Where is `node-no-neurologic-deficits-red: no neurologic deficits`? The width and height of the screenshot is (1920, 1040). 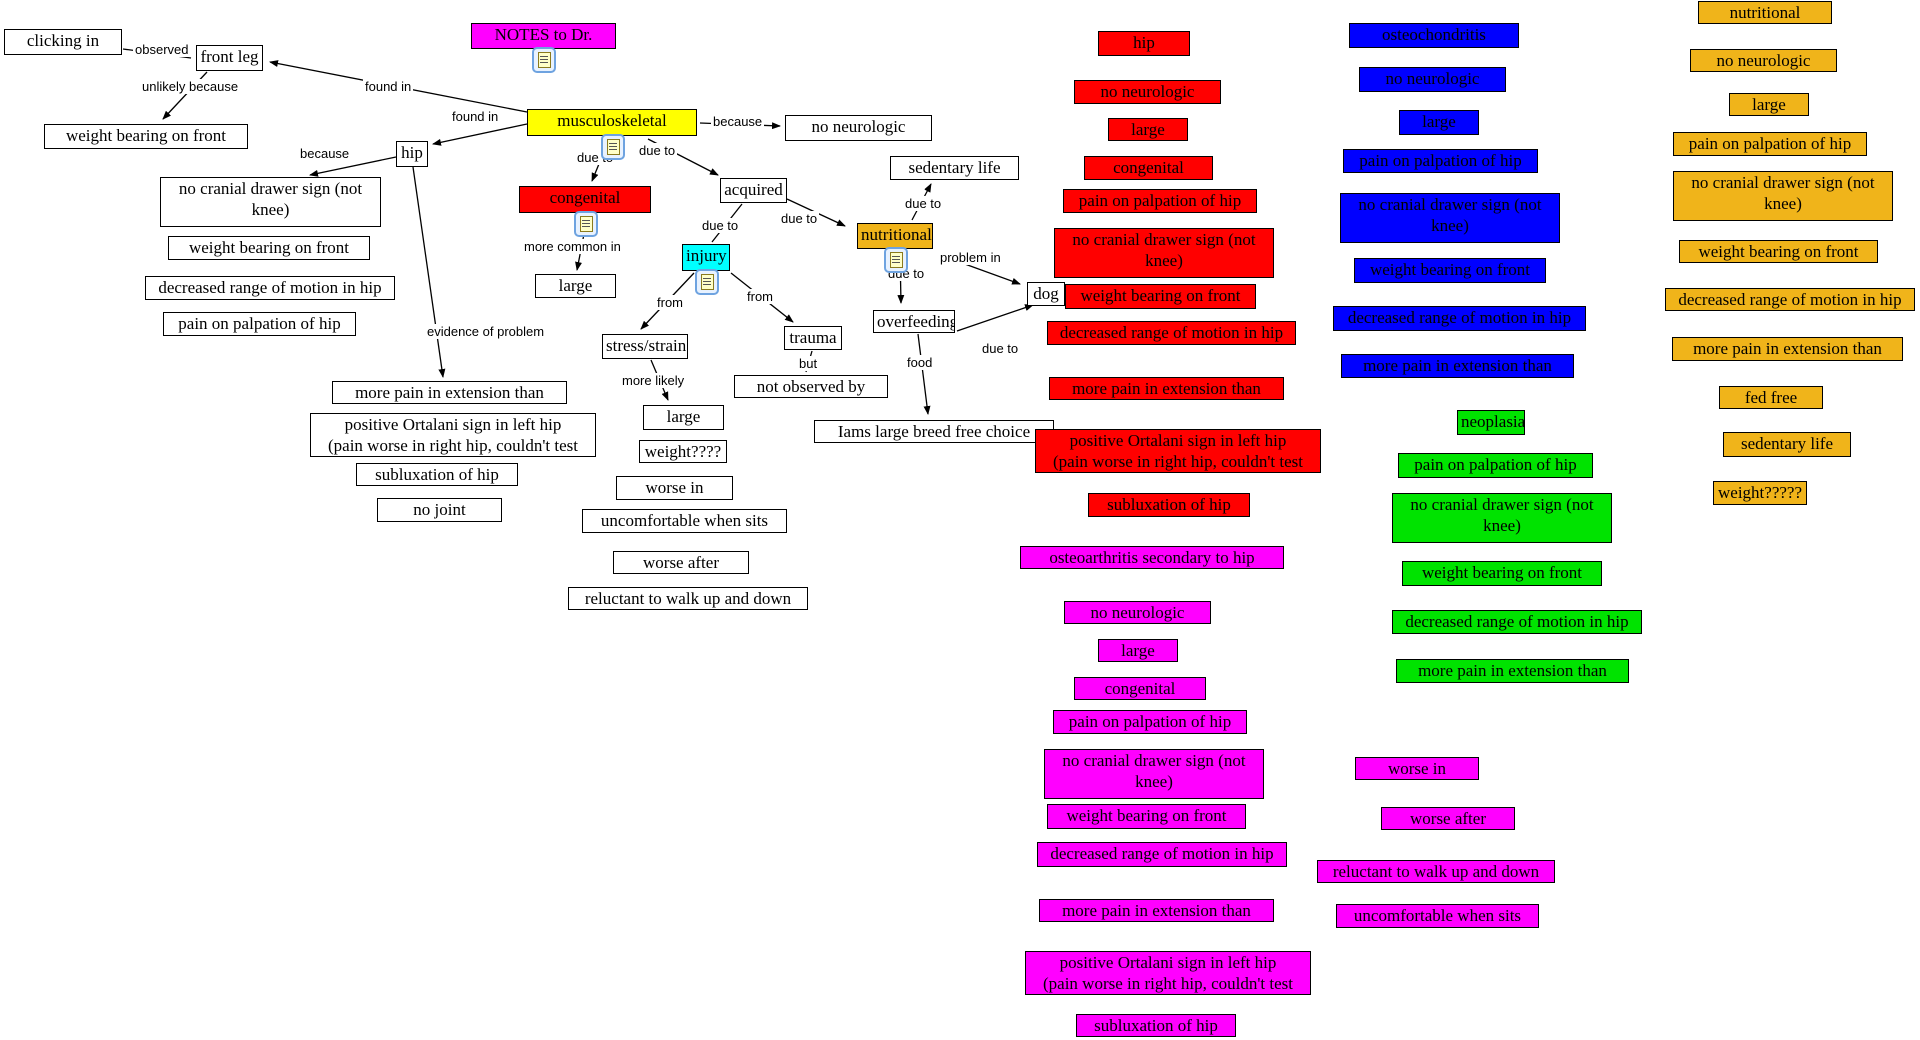
node-no-neurologic-deficits-red: no neurologic deficits is located at coordinates (1147, 92).